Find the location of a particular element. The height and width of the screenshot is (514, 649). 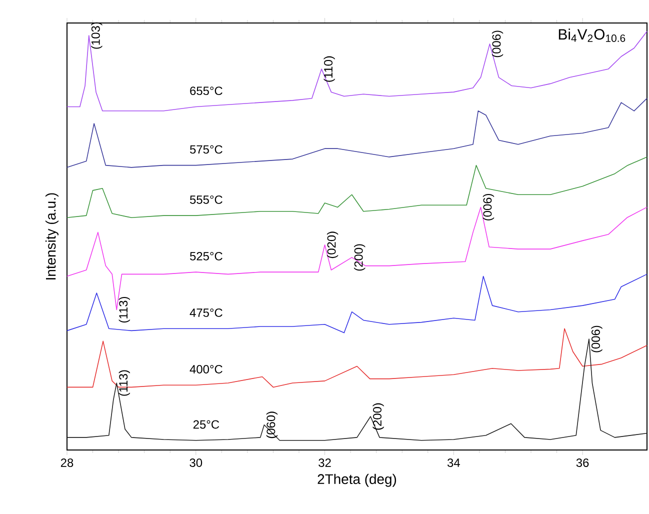

x-tick-label: 28 is located at coordinates (67, 462).